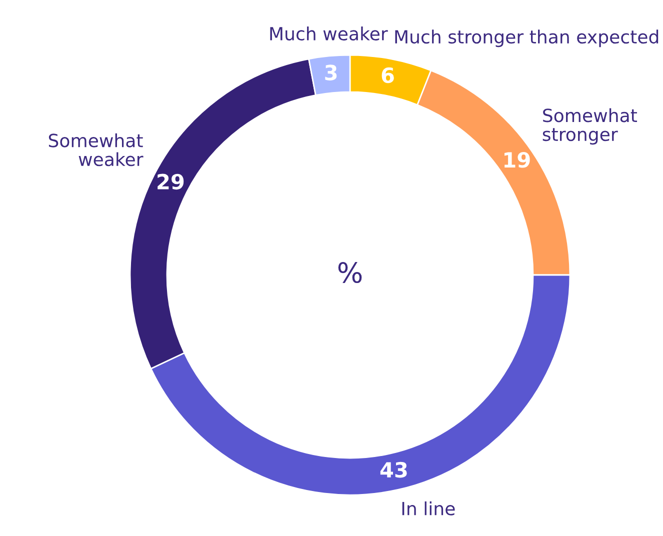 The height and width of the screenshot is (536, 663). Describe the element at coordinates (517, 160) in the screenshot. I see `data-label: 19` at that location.